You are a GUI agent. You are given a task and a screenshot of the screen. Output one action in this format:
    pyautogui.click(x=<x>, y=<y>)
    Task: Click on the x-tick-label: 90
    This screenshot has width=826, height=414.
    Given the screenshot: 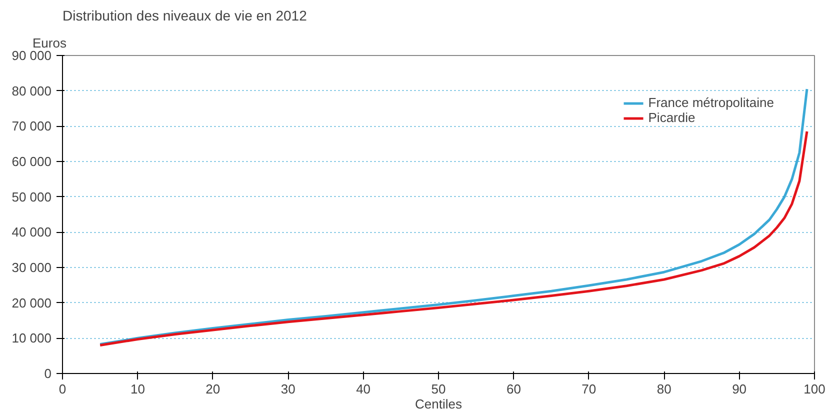 What is the action you would take?
    pyautogui.click(x=739, y=389)
    